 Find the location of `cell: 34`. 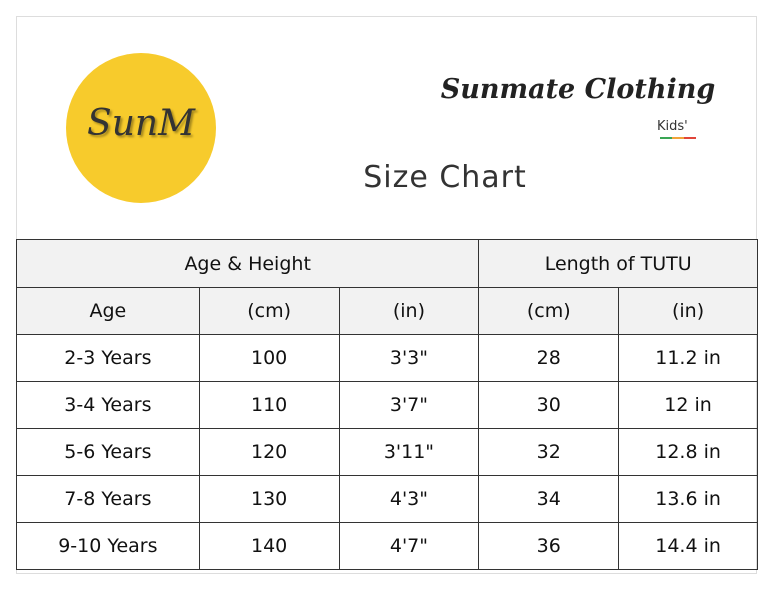

cell: 34 is located at coordinates (549, 499).